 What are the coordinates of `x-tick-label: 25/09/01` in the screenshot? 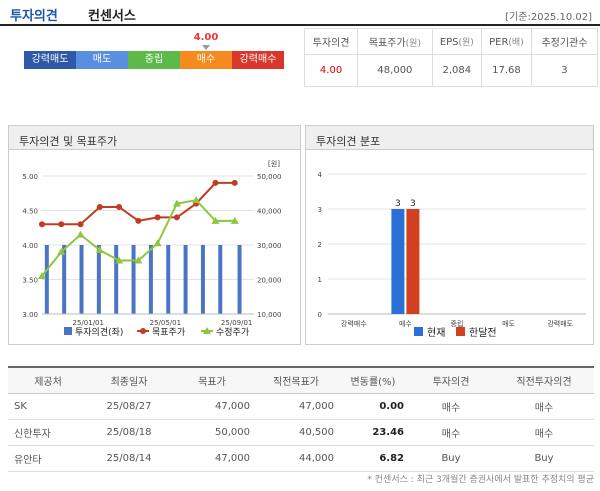 It's located at (236, 323).